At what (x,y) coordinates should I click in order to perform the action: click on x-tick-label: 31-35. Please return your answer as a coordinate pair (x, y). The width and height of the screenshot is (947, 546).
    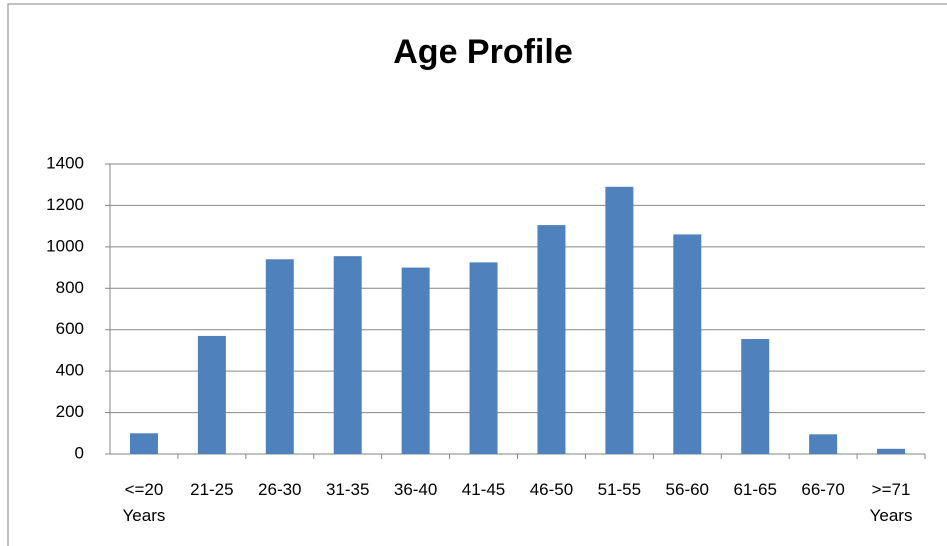
    Looking at the image, I should click on (347, 489).